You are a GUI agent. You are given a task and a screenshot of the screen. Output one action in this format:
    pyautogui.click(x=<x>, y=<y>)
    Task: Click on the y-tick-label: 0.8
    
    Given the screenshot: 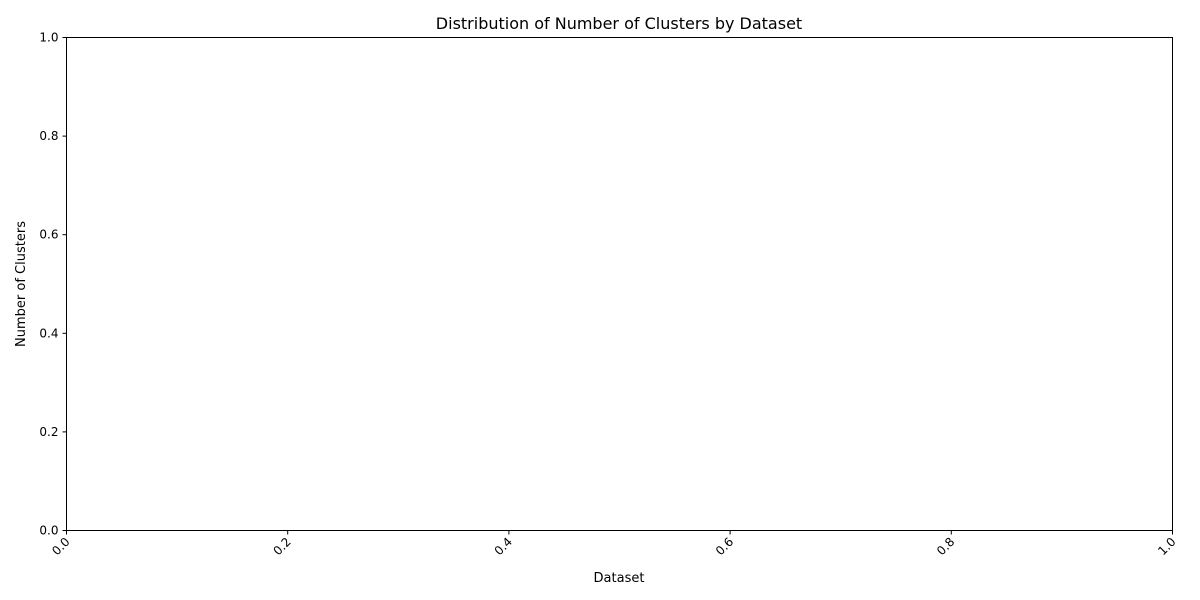 What is the action you would take?
    pyautogui.click(x=48, y=136)
    